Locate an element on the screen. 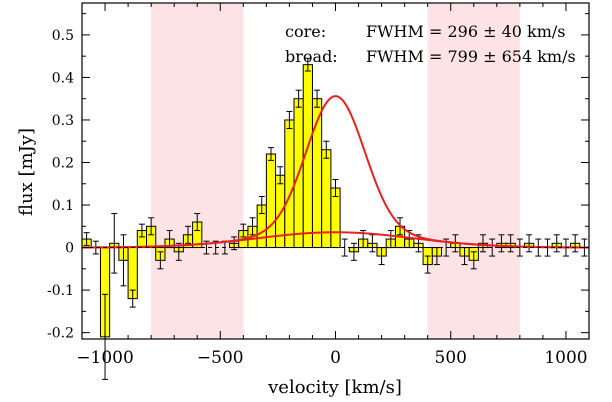 Image resolution: width=612 pixels, height=402 pixels. x-tick-label: −500 is located at coordinates (220, 358).